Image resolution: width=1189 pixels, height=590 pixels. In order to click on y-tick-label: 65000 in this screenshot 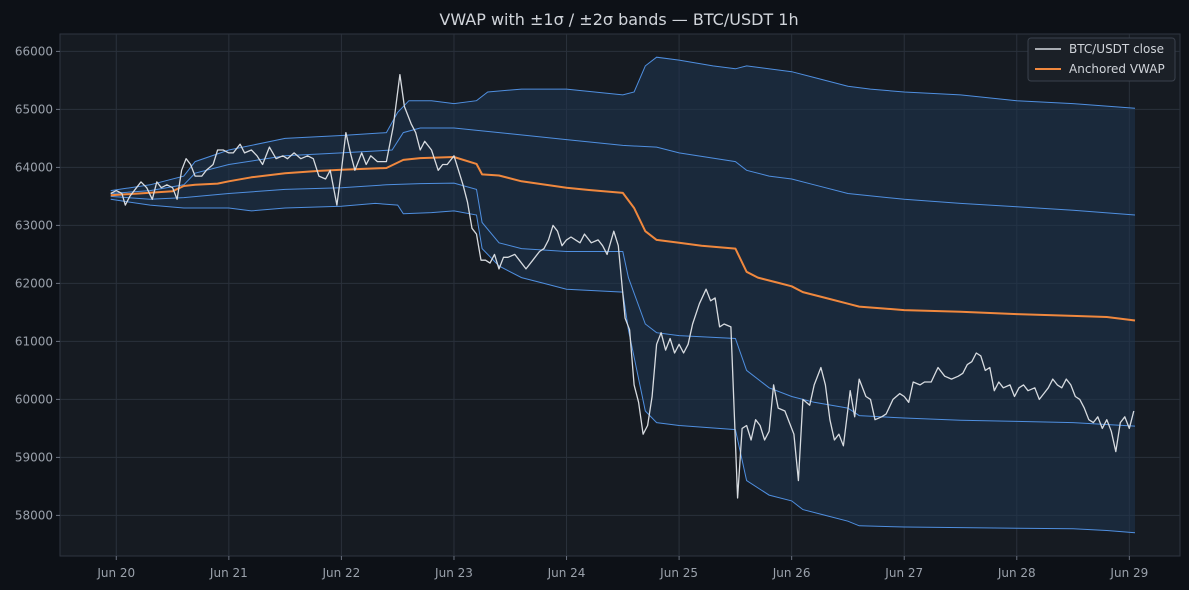, I will do `click(34, 109)`.